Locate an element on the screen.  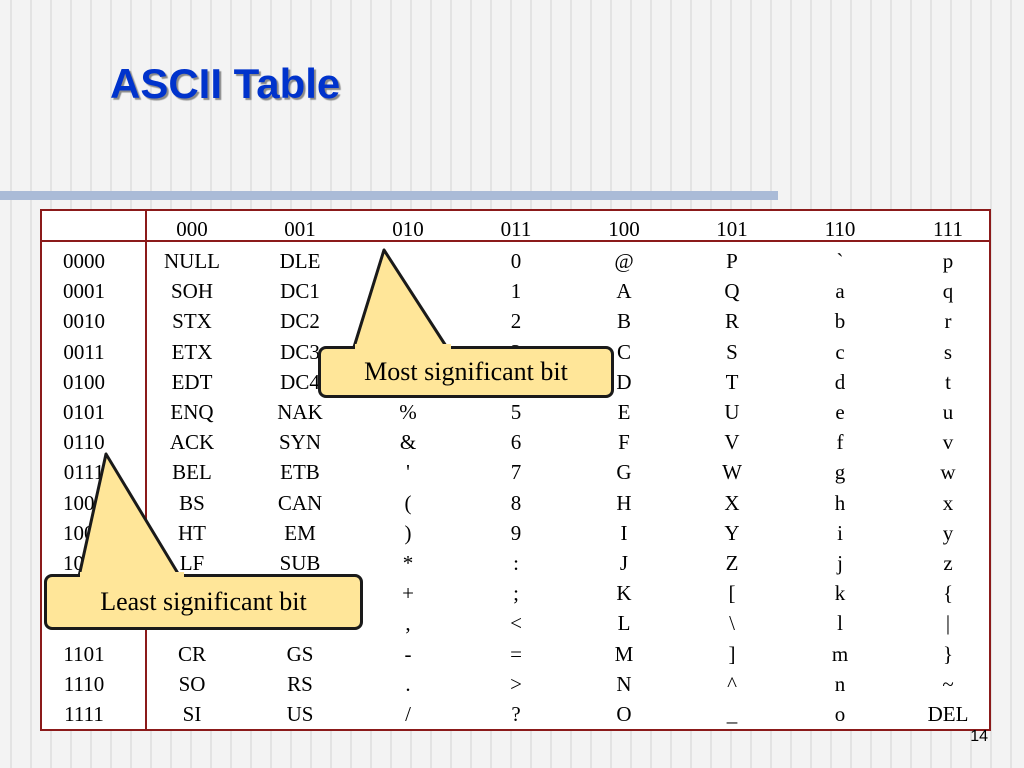
table-cell: : is located at coordinates (516, 563).